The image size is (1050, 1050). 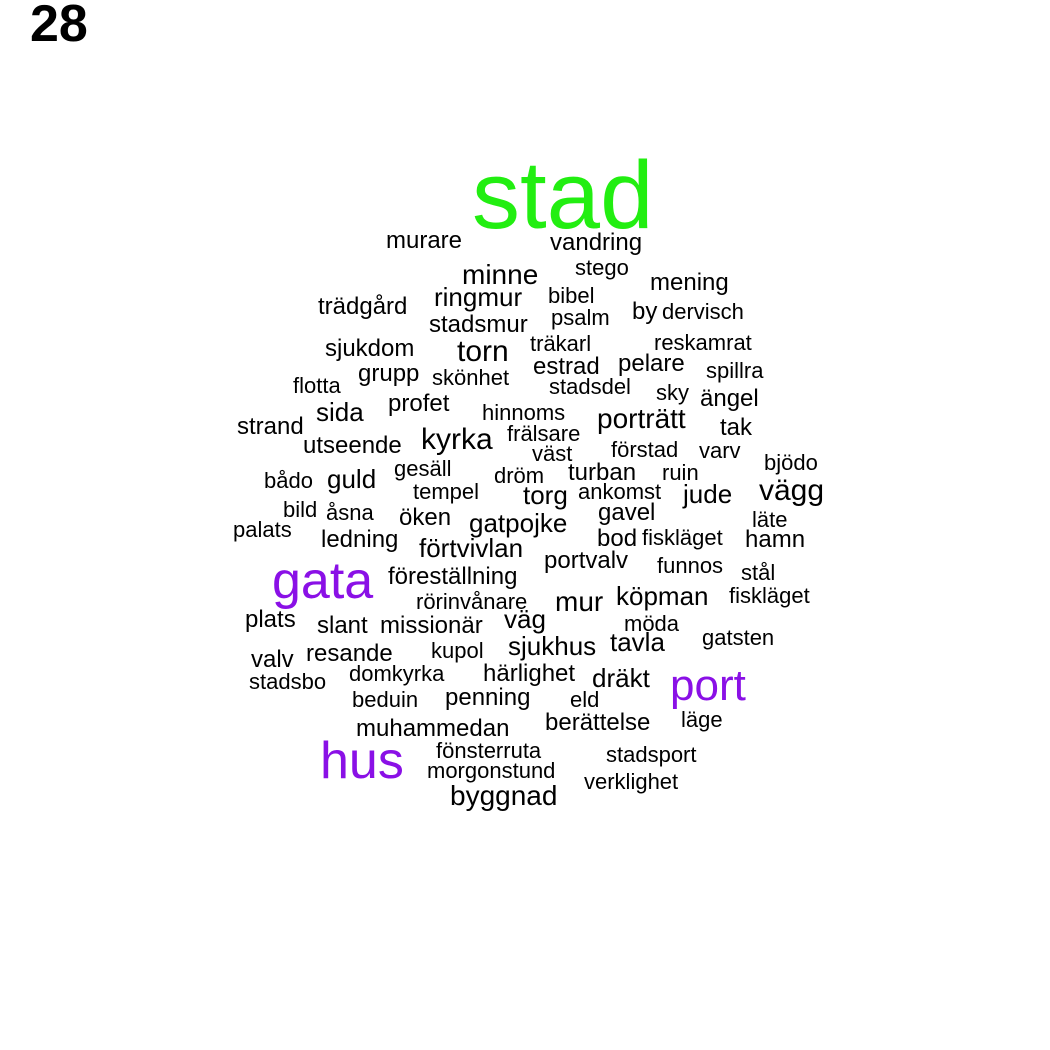 I want to click on cloud-word: funnos, so click(x=690, y=565).